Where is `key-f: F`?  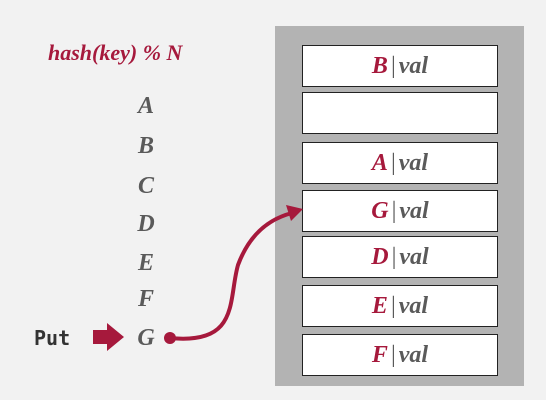 key-f: F is located at coordinates (145, 299).